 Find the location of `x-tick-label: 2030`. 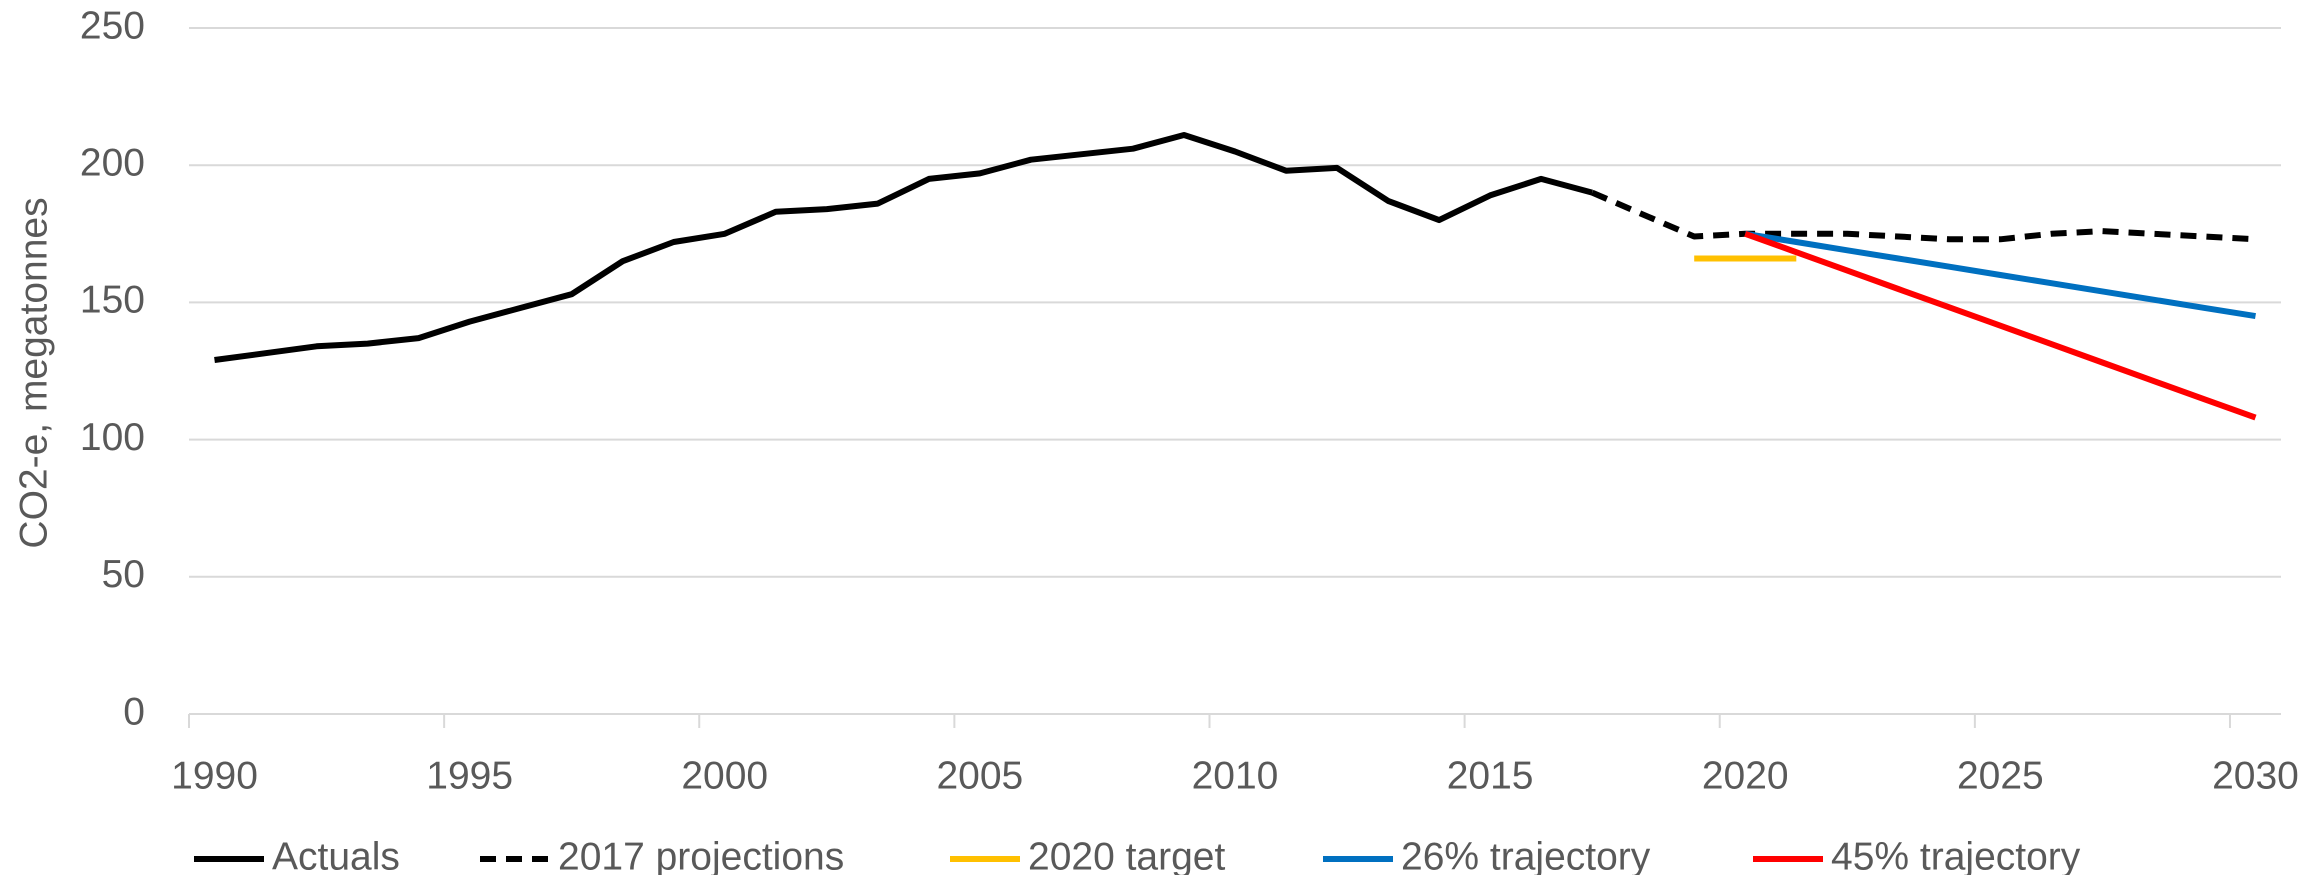

x-tick-label: 2030 is located at coordinates (2255, 775).